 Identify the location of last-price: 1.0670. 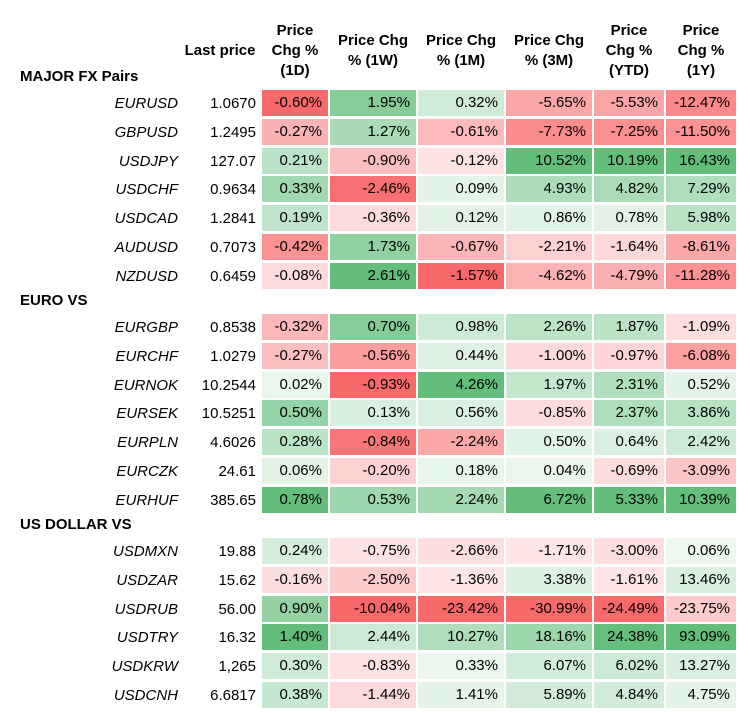
(233, 103).